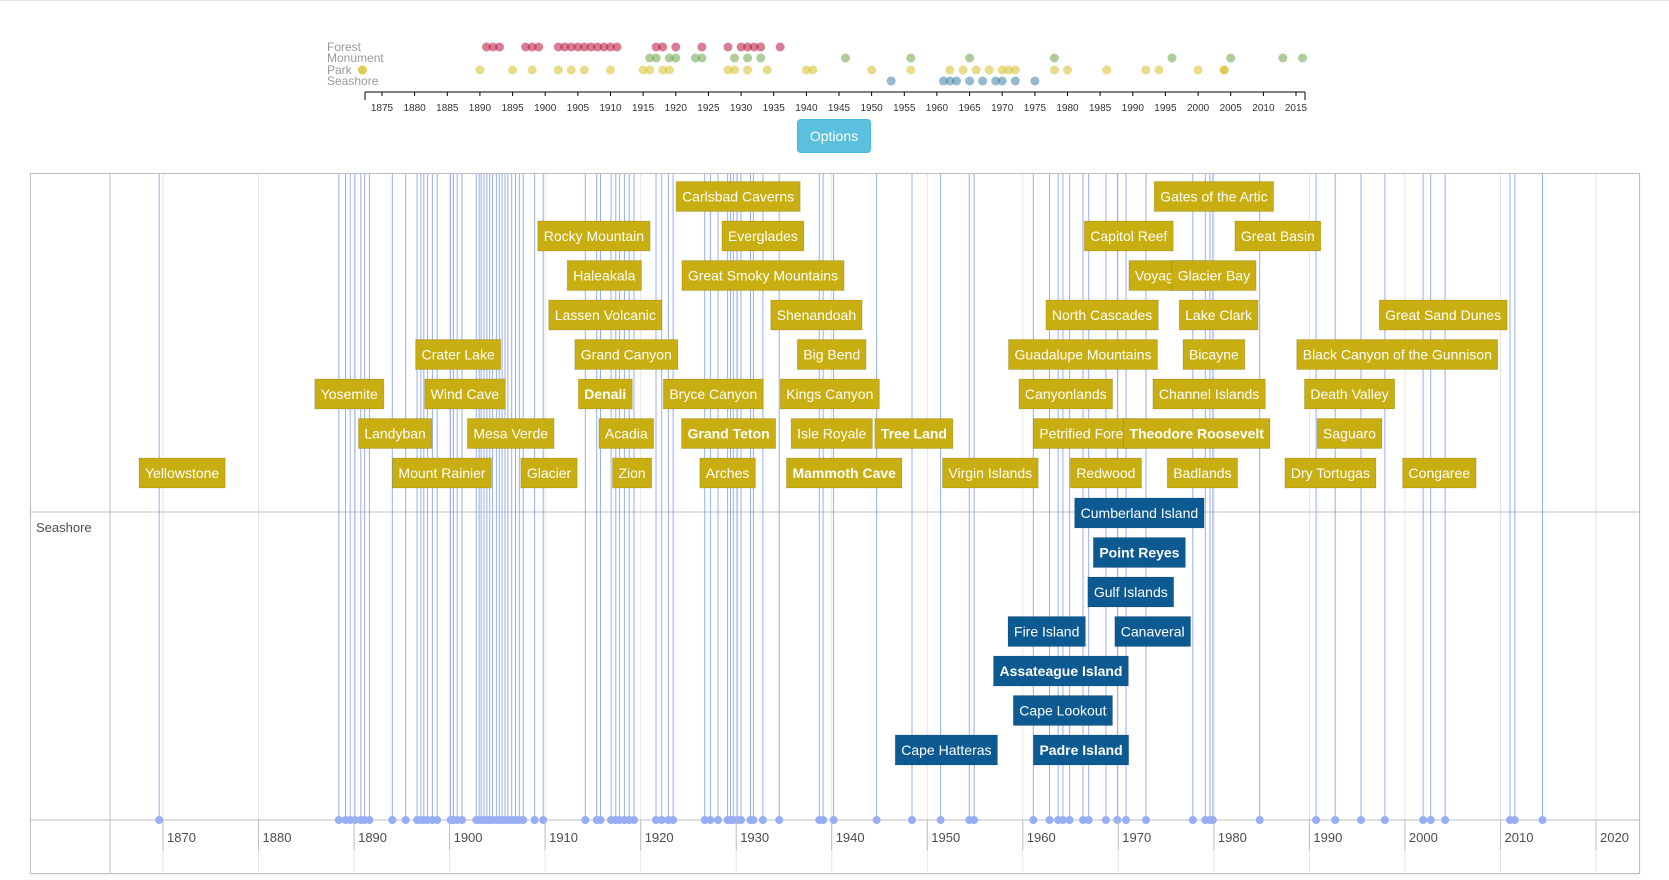 This screenshot has height=880, width=1669. What do you see at coordinates (1128, 236) in the screenshot?
I see `item-capitol-reef: Capitol Reef` at bounding box center [1128, 236].